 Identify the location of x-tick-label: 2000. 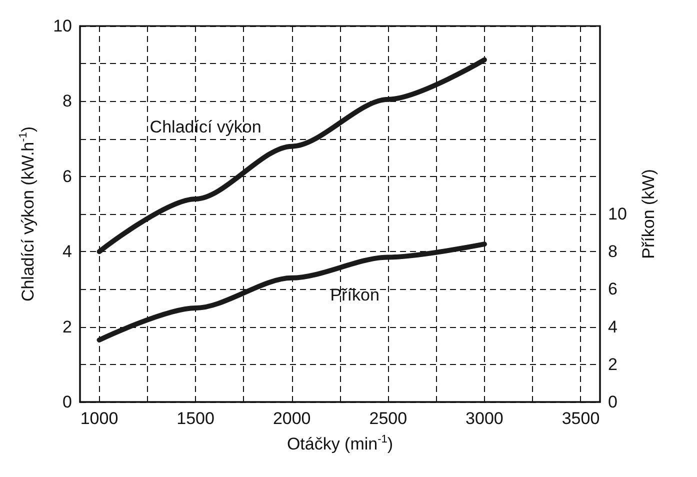
(291, 418).